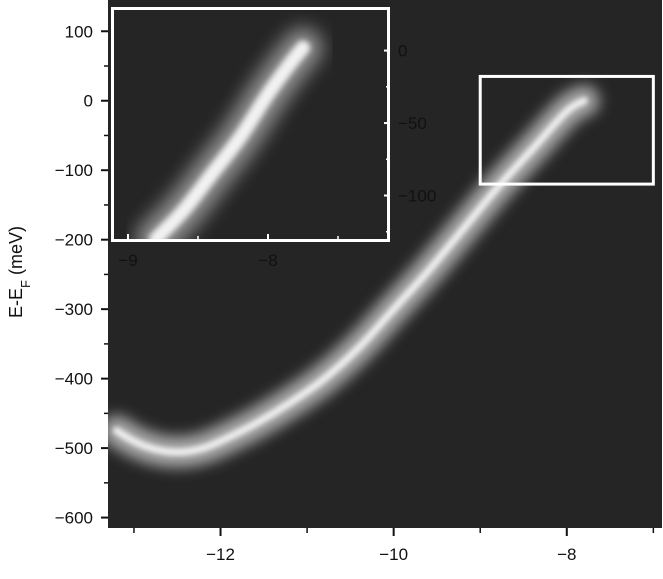 Image resolution: width=663 pixels, height=579 pixels. I want to click on main-y-tick-label: −400, so click(74, 379).